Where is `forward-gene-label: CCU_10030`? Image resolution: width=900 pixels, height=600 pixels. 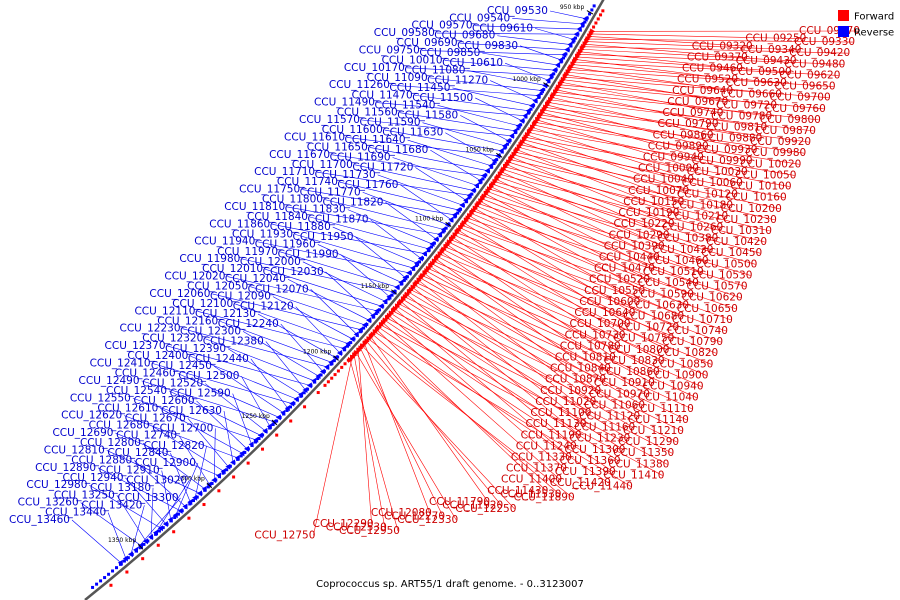
forward-gene-label: CCU_10030 is located at coordinates (717, 172).